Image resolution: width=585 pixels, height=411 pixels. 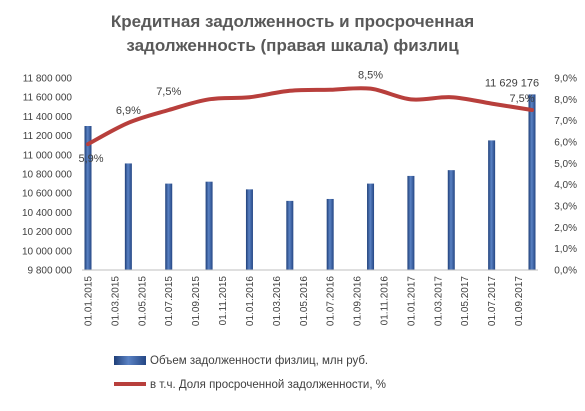 I want to click on x-tick-label: 01.03.2016, so click(x=277, y=301).